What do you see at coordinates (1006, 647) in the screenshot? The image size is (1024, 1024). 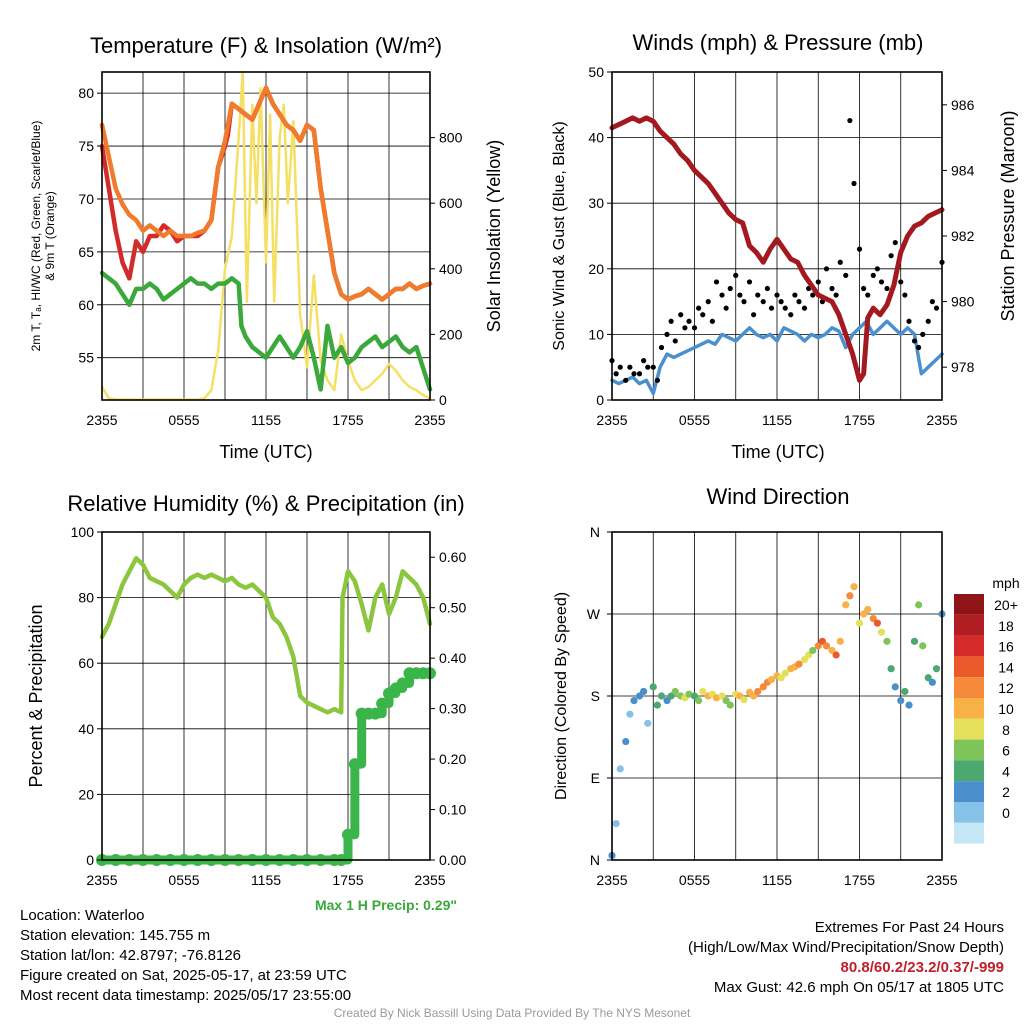 I see `colorbar-label: 16` at bounding box center [1006, 647].